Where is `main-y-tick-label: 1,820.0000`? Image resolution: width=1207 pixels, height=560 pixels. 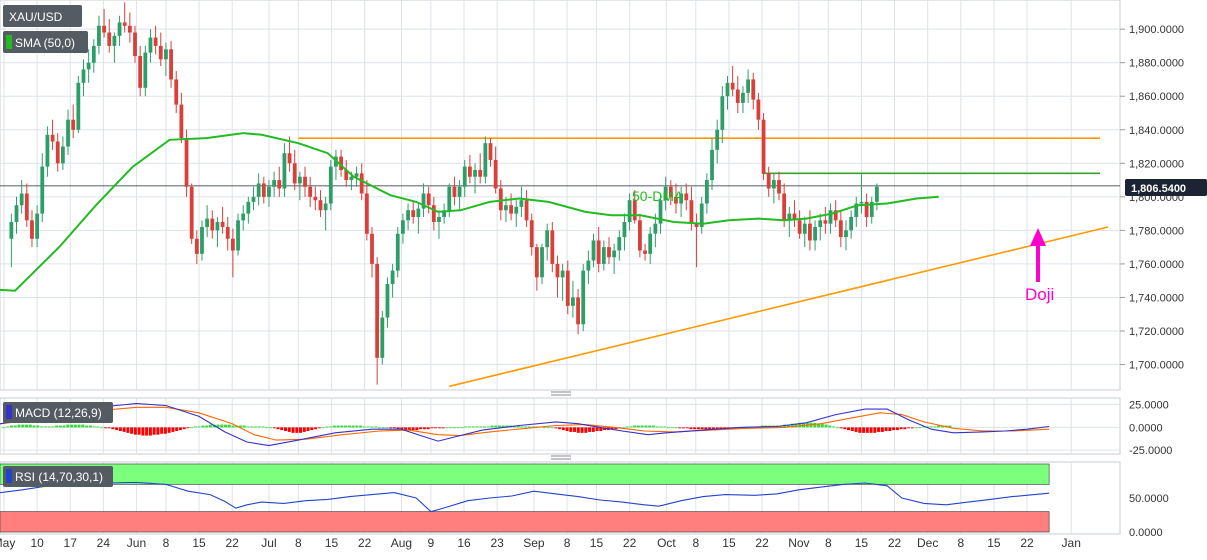
main-y-tick-label: 1,820.0000 is located at coordinates (1156, 164).